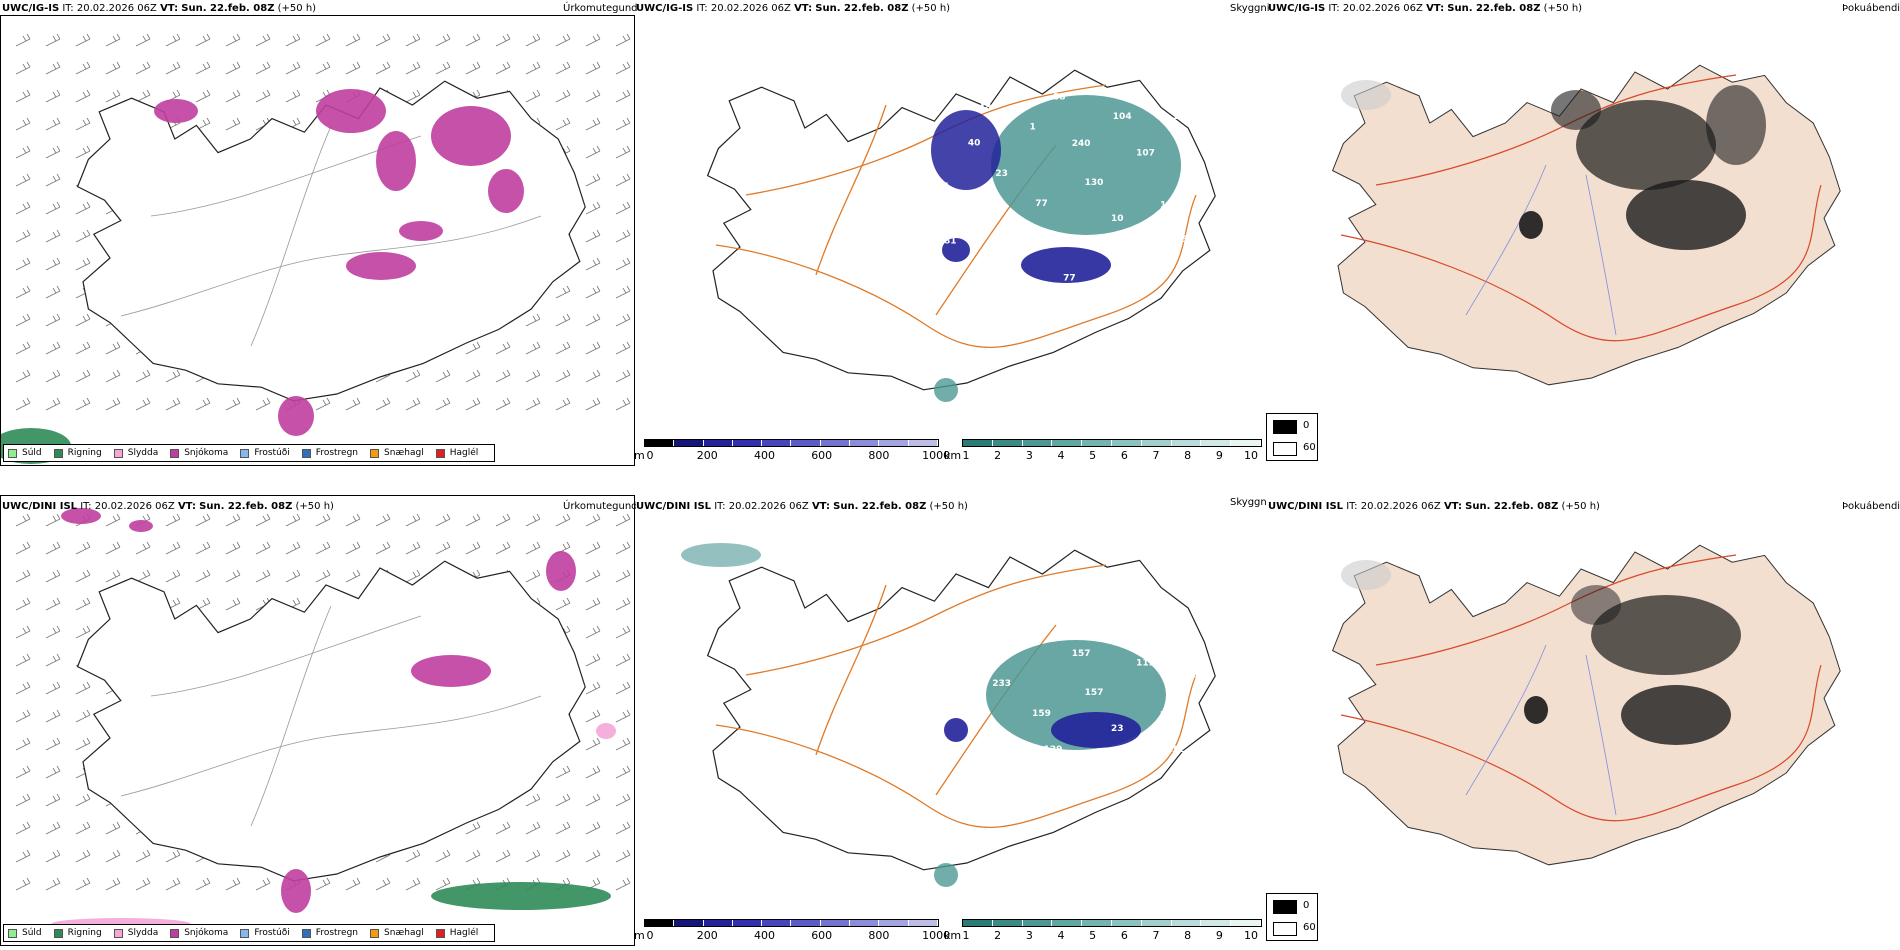 The width and height of the screenshot is (1900, 950). What do you see at coordinates (397, 933) in the screenshot?
I see `legend-item: Snæhagl` at bounding box center [397, 933].